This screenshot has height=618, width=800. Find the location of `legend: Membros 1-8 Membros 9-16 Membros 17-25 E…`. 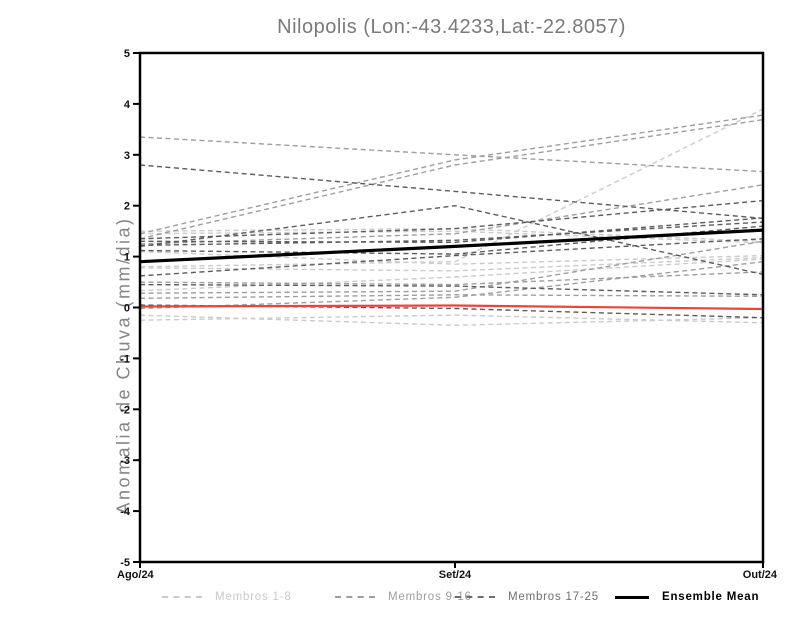

legend: Membros 1-8 Membros 9-16 Membros 17-25 E… is located at coordinates (400, 597).